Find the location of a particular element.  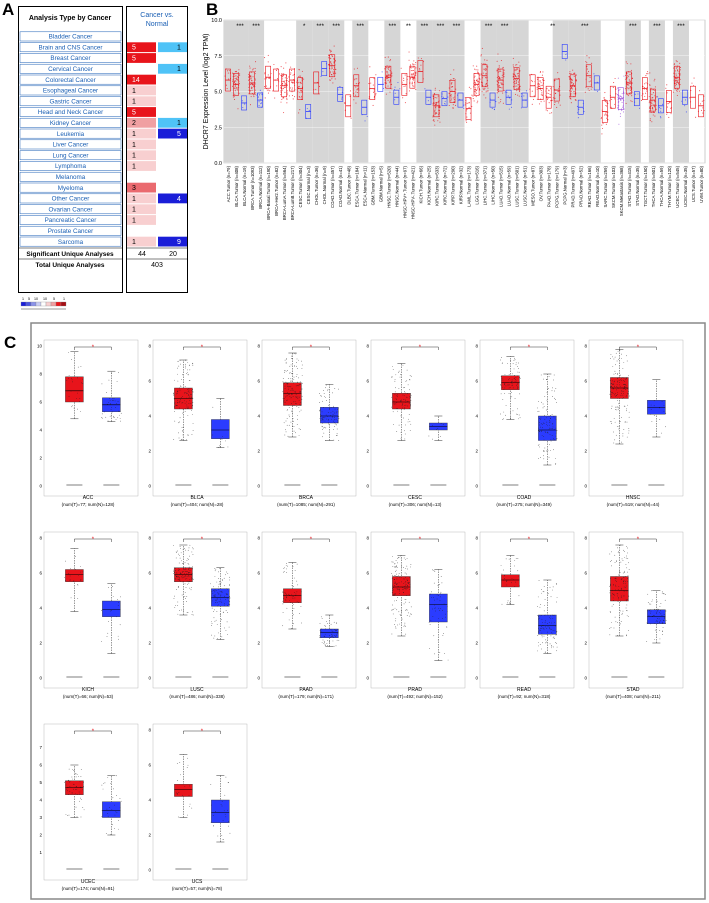

significance-marker: * is located at coordinates (93, 732).